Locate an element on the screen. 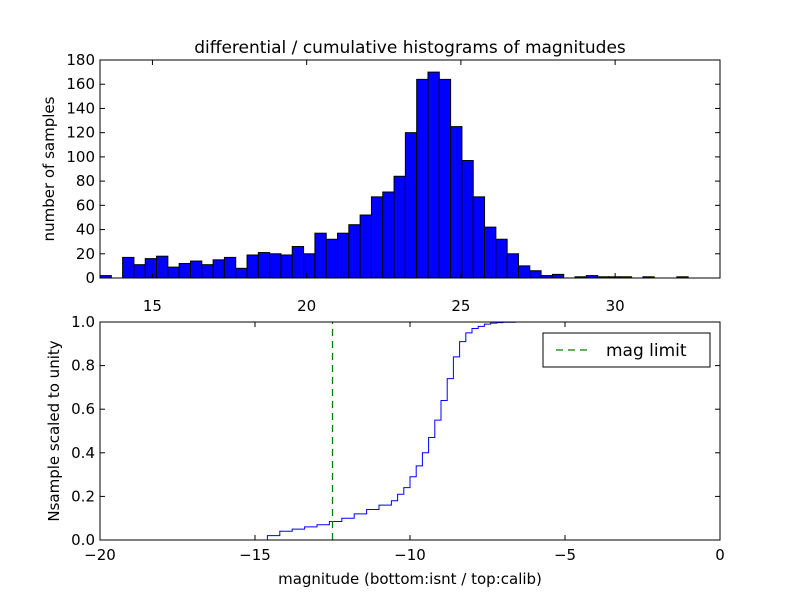  bottom-y-tick-label: 1.0 is located at coordinates (83, 322).